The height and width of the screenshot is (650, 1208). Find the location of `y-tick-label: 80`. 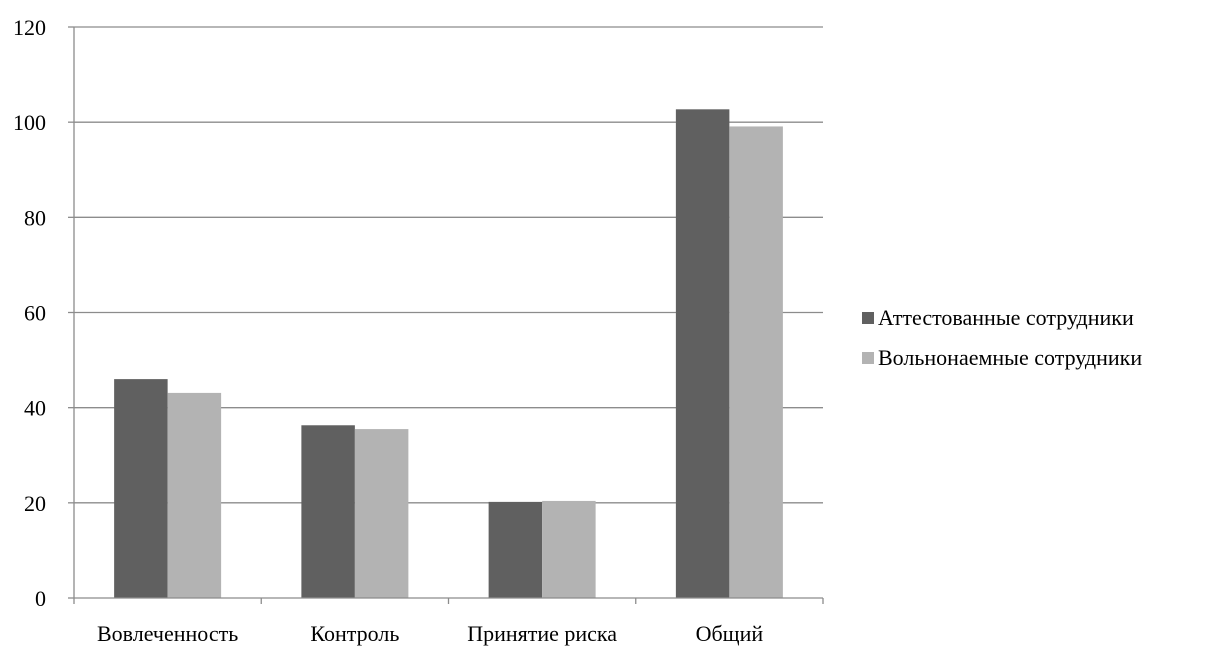

y-tick-label: 80 is located at coordinates (35, 217).